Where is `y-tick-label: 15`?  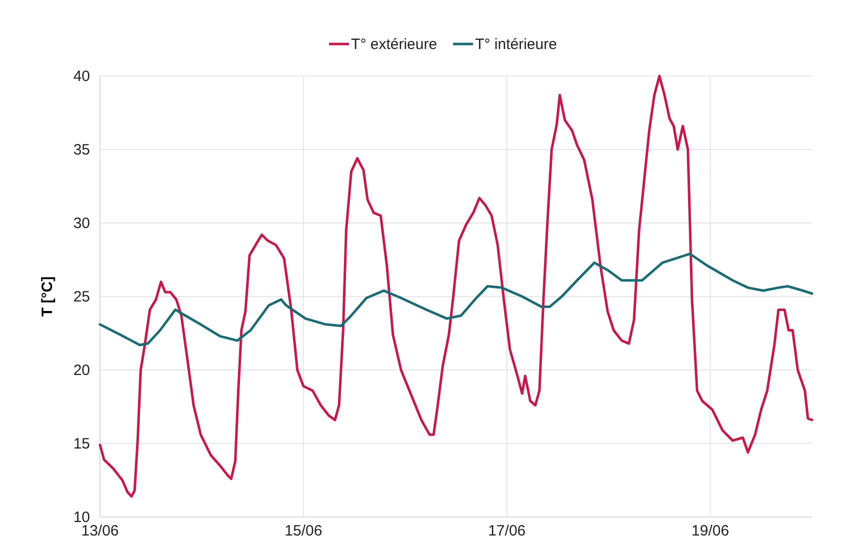 y-tick-label: 15 is located at coordinates (81, 443).